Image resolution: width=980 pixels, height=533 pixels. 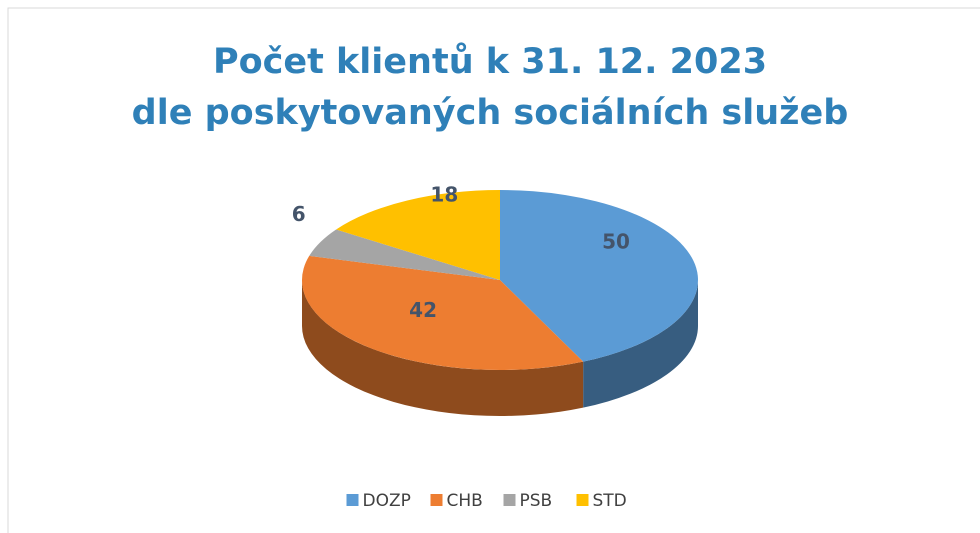 What do you see at coordinates (610, 501) in the screenshot?
I see `legend-label: STD` at bounding box center [610, 501].